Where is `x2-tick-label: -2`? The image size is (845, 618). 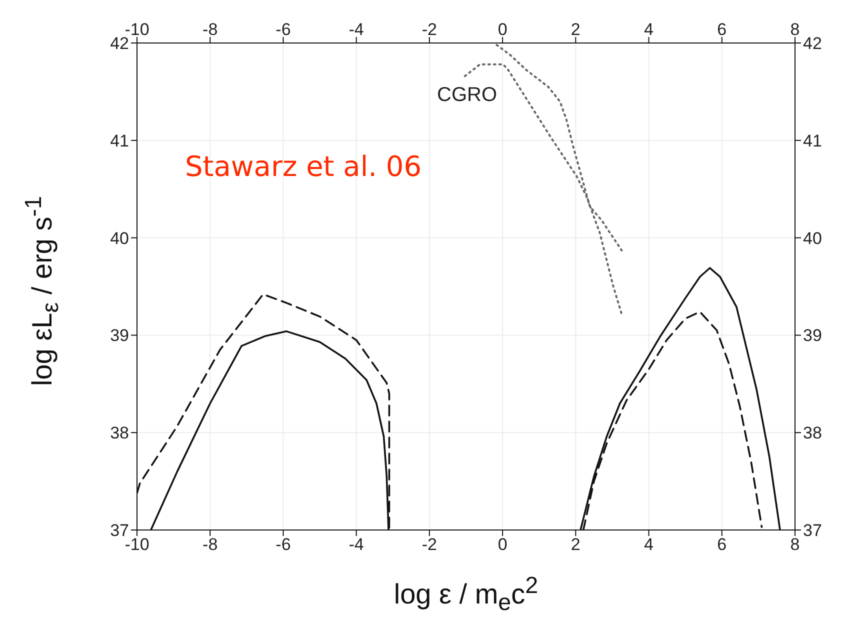
x2-tick-label: -2 is located at coordinates (430, 544).